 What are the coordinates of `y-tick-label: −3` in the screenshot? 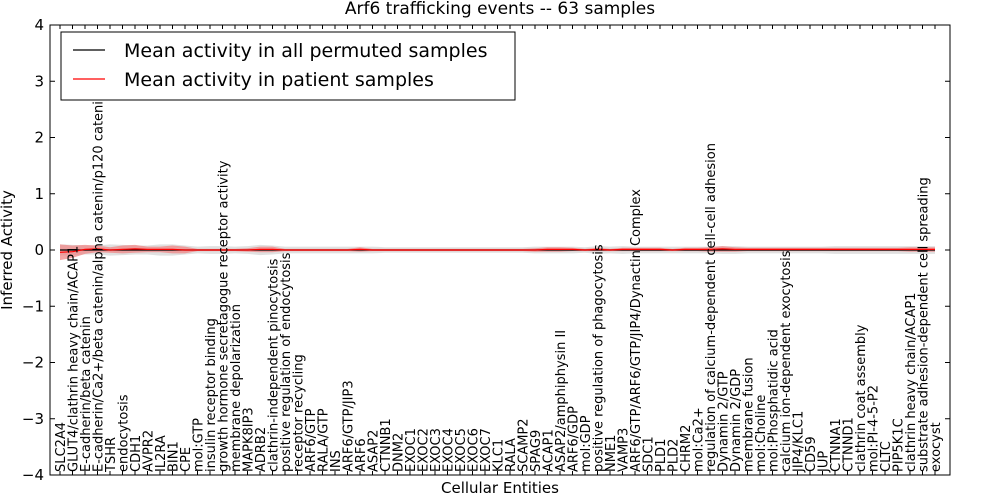 It's located at (33, 419).